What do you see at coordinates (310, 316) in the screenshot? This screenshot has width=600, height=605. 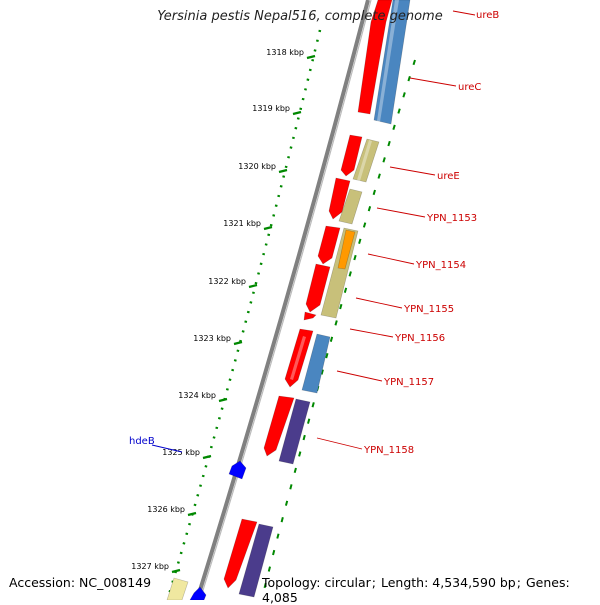 I see `gene-1156-arrow` at bounding box center [310, 316].